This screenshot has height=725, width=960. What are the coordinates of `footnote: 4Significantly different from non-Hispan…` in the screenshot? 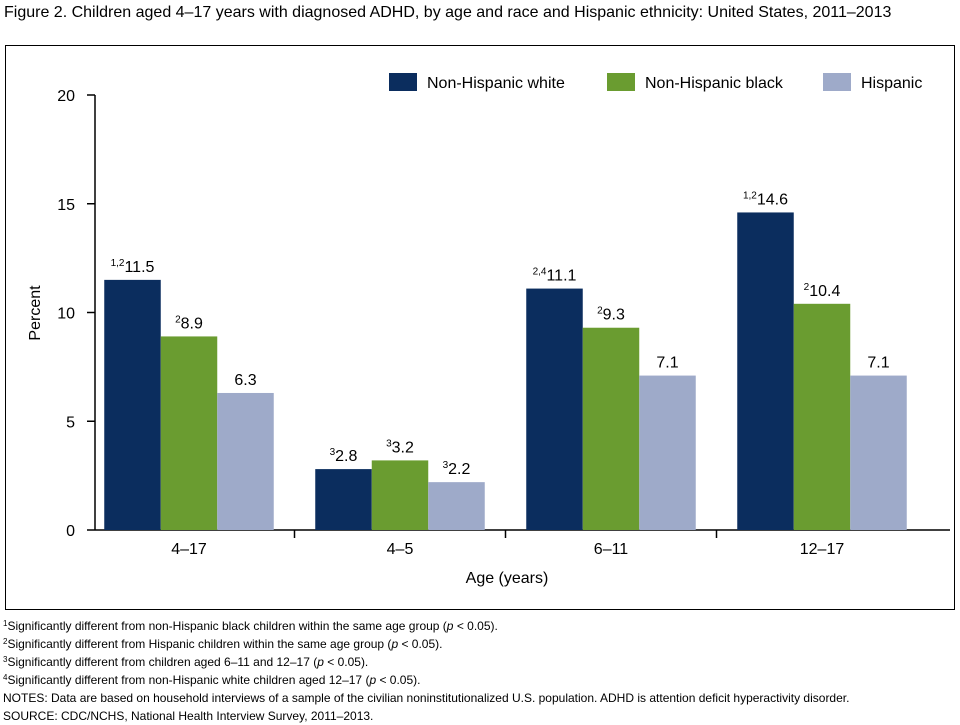 It's located at (480, 680).